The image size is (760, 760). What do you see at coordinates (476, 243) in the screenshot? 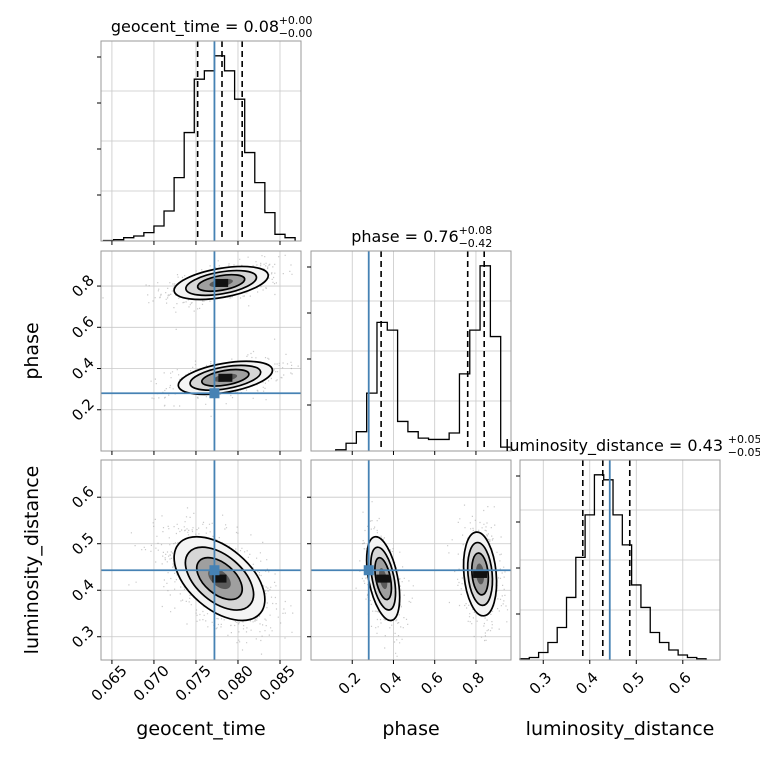
I see `title-sub: −0.42` at bounding box center [476, 243].